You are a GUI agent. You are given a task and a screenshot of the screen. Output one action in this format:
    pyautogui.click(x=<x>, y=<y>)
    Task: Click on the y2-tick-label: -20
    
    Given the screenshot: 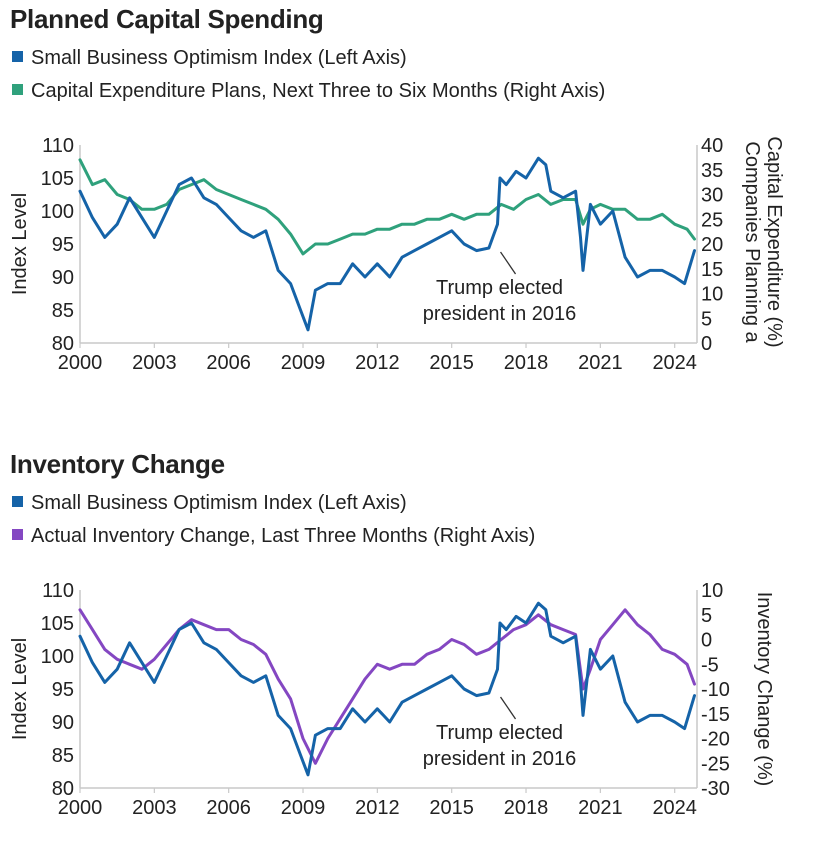 What is the action you would take?
    pyautogui.click(x=715, y=740)
    